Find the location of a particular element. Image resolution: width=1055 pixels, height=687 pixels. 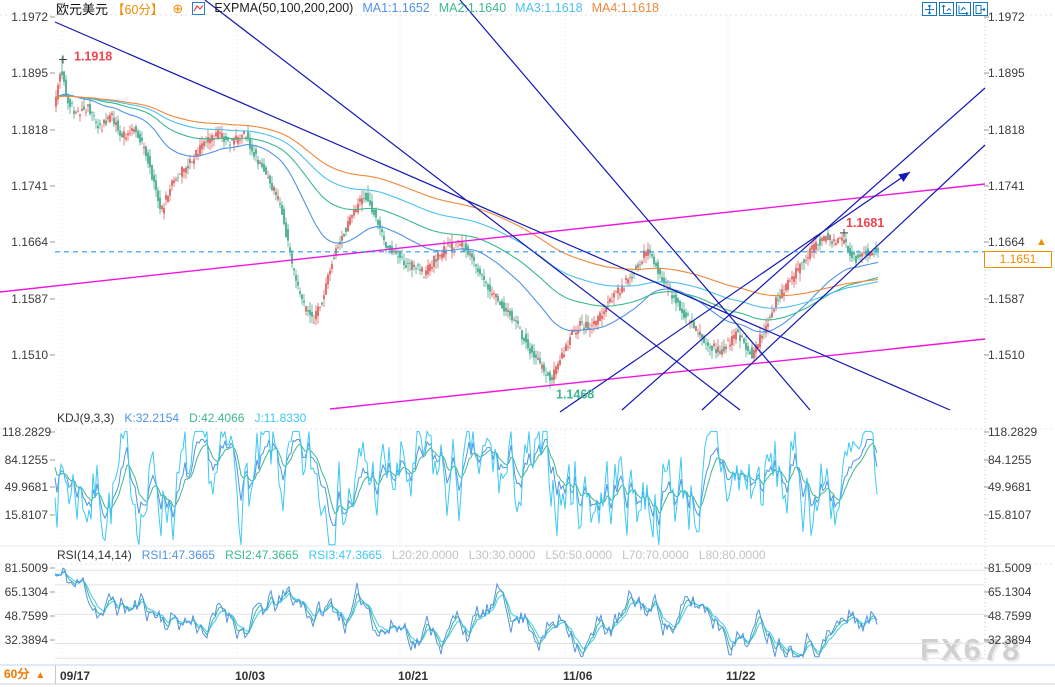

price-up-arrow-icon: ▲ is located at coordinates (1041, 242).